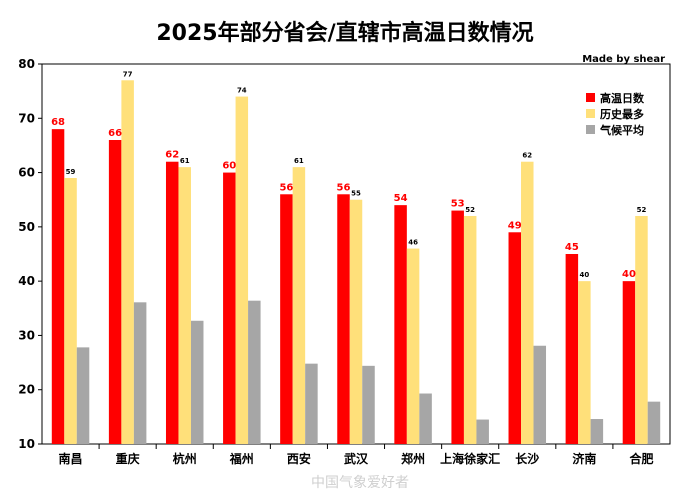 The image size is (690, 496). Describe the element at coordinates (242, 91) in the screenshot. I see `data-label: 74` at that location.